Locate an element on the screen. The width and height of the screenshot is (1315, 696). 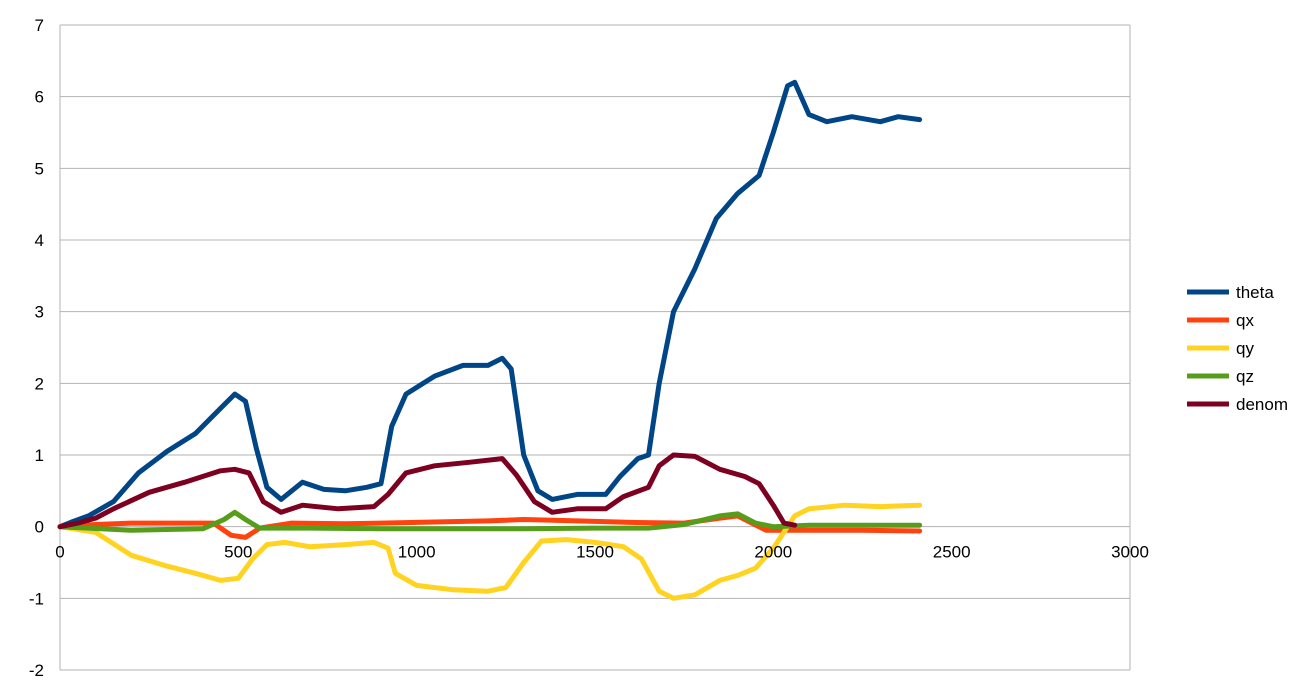
legend: theta qx qy qz denom is located at coordinates (1237, 348).